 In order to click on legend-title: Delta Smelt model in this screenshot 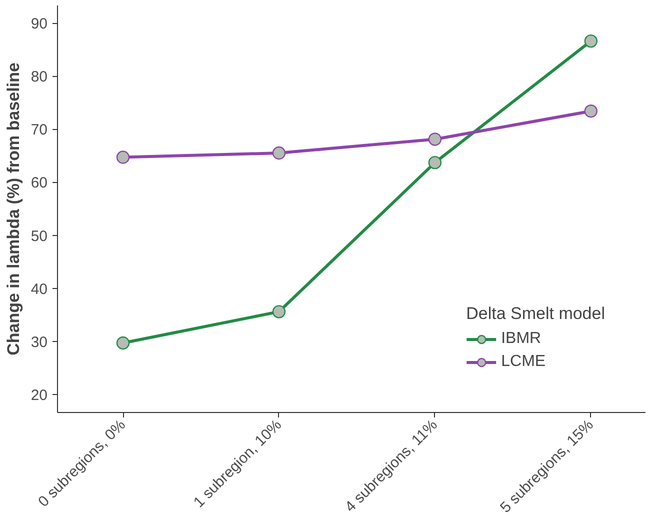, I will do `click(535, 314)`.